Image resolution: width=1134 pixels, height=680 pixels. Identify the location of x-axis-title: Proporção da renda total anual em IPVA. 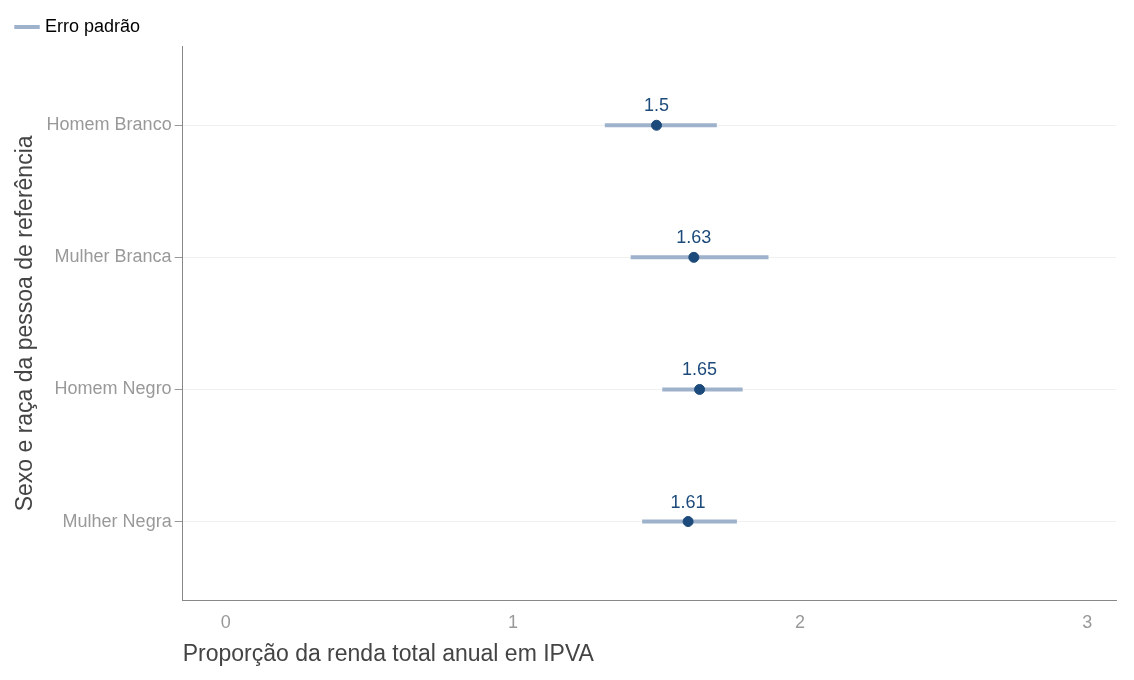
(388, 652).